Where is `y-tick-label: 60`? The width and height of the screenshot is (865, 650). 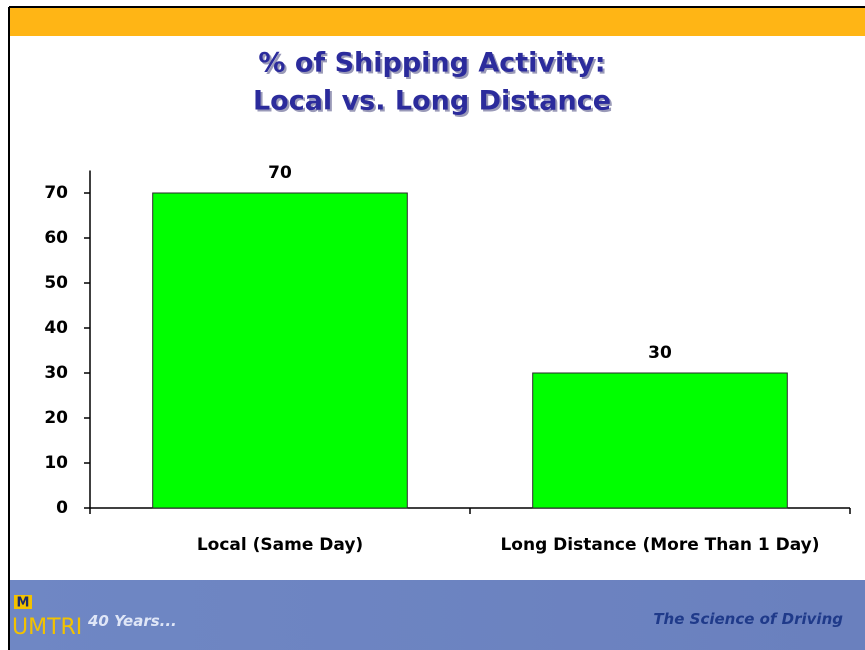
y-tick-label: 60 is located at coordinates (56, 238).